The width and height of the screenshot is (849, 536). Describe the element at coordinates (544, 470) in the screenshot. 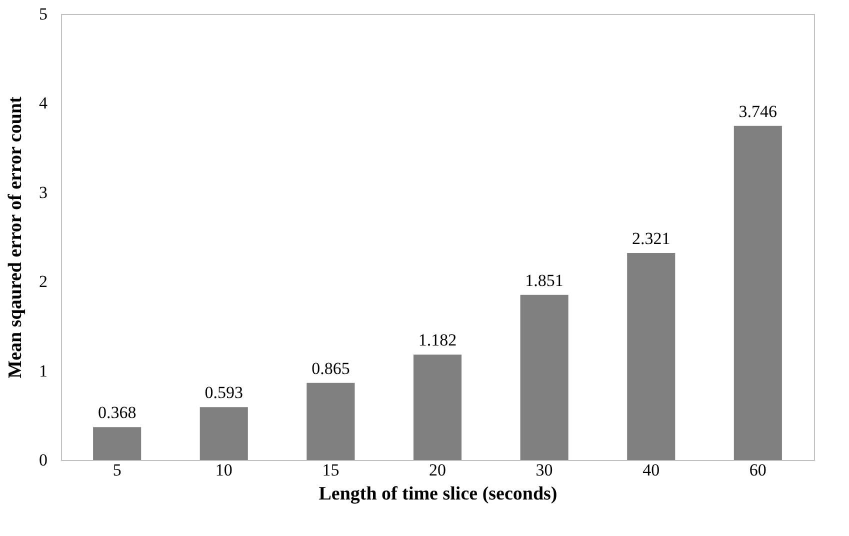

I see `x-tick-label: 30` at that location.